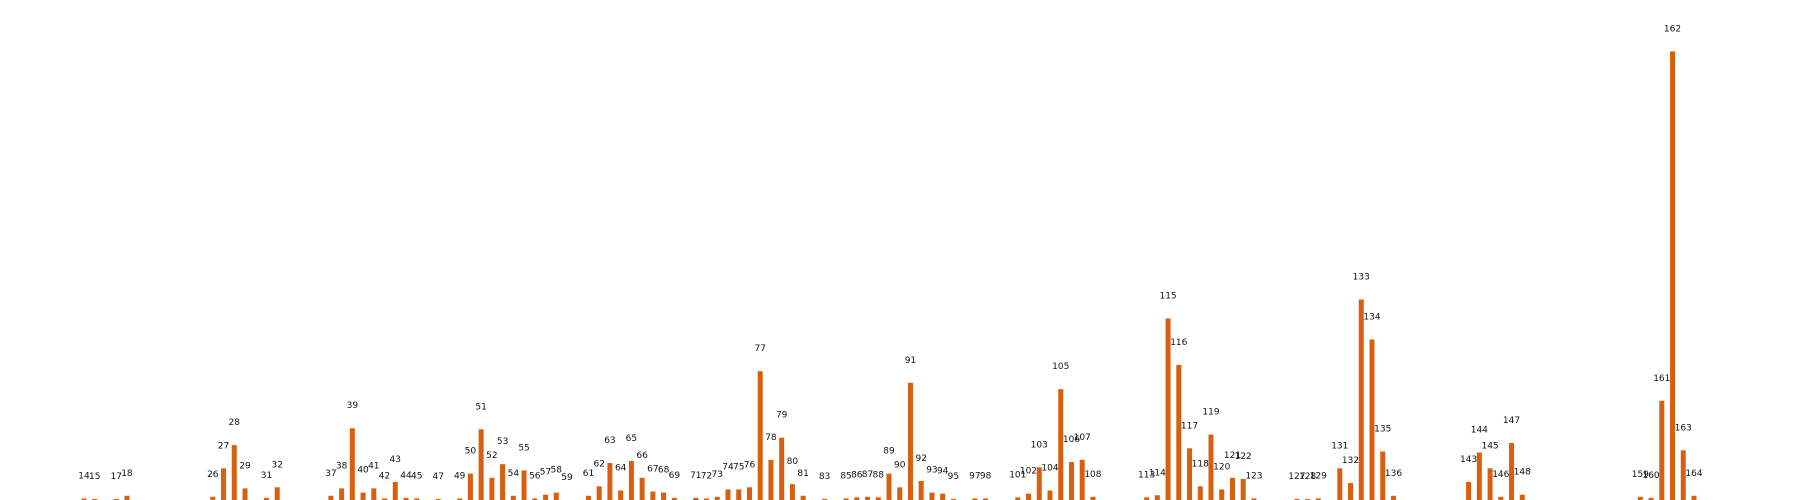 This screenshot has height=500, width=1800. What do you see at coordinates (1167, 296) in the screenshot?
I see `bar-label-115: 115` at bounding box center [1167, 296].